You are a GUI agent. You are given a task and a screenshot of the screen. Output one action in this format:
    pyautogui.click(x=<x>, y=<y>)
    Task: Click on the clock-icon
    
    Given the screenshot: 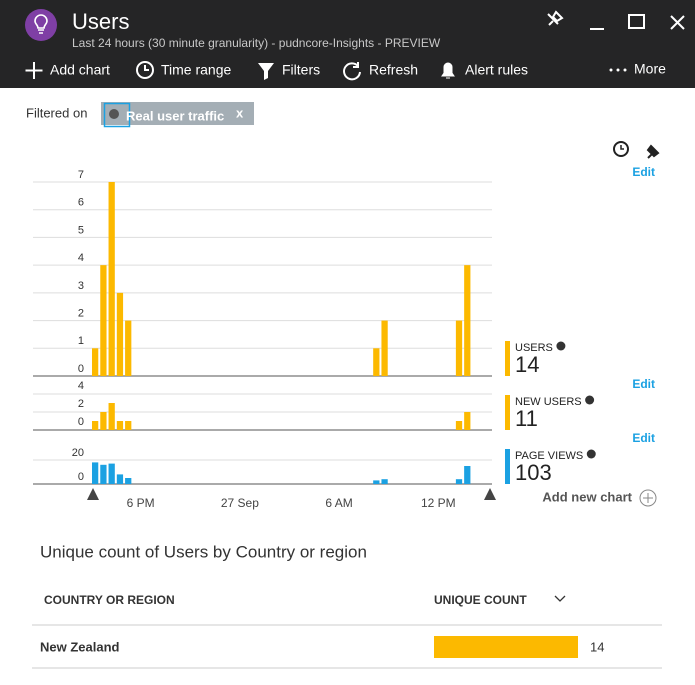 What is the action you would take?
    pyautogui.click(x=145, y=70)
    